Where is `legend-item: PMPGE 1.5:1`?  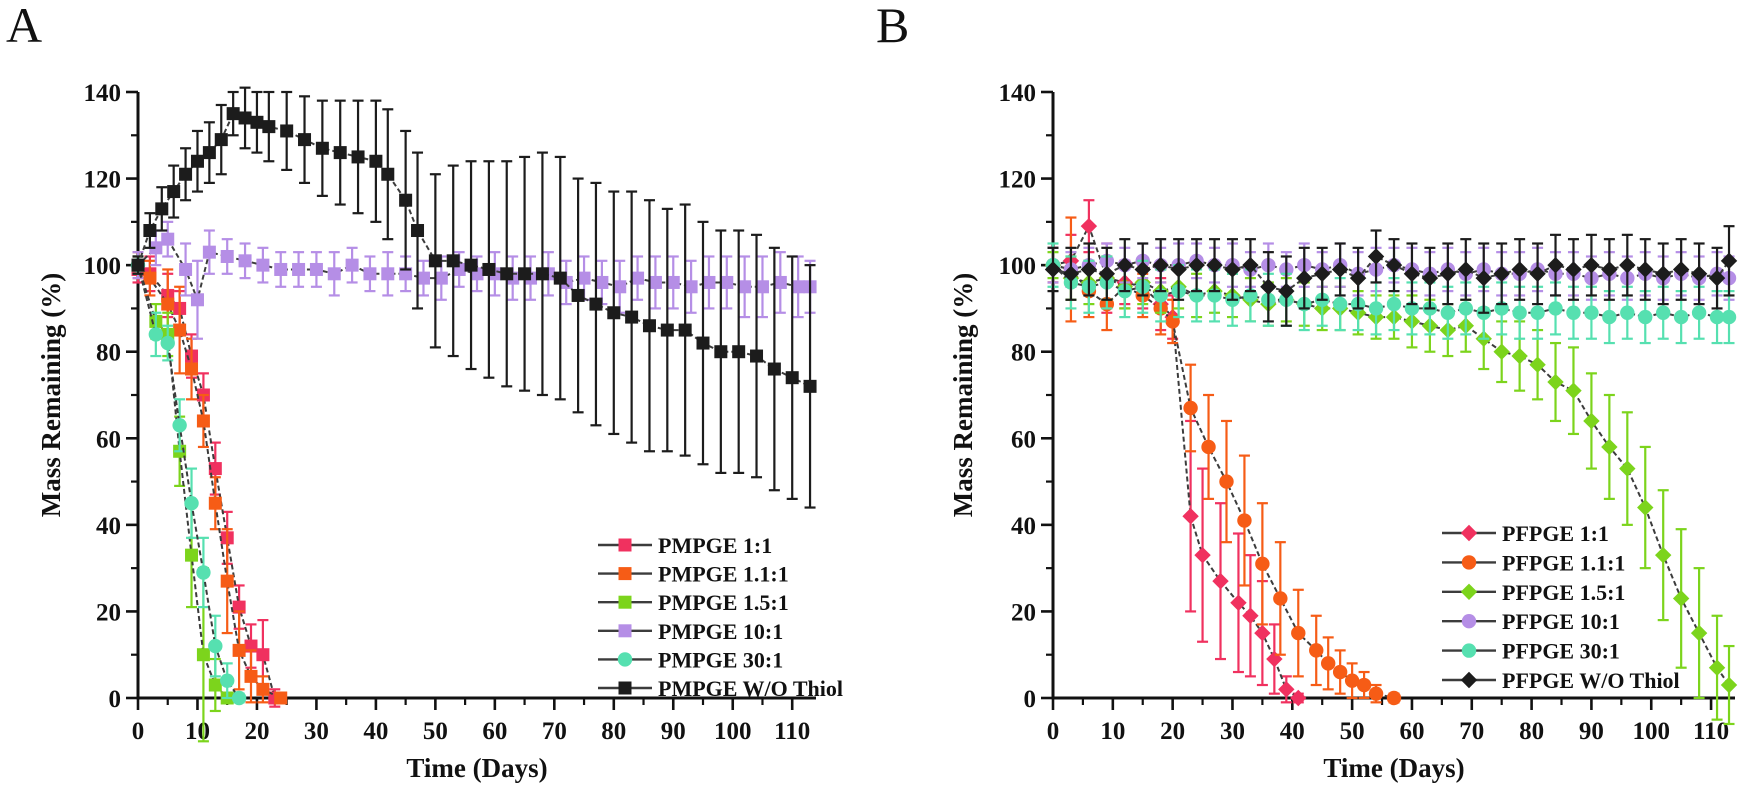
legend-item: PMPGE 1.5:1 is located at coordinates (693, 602).